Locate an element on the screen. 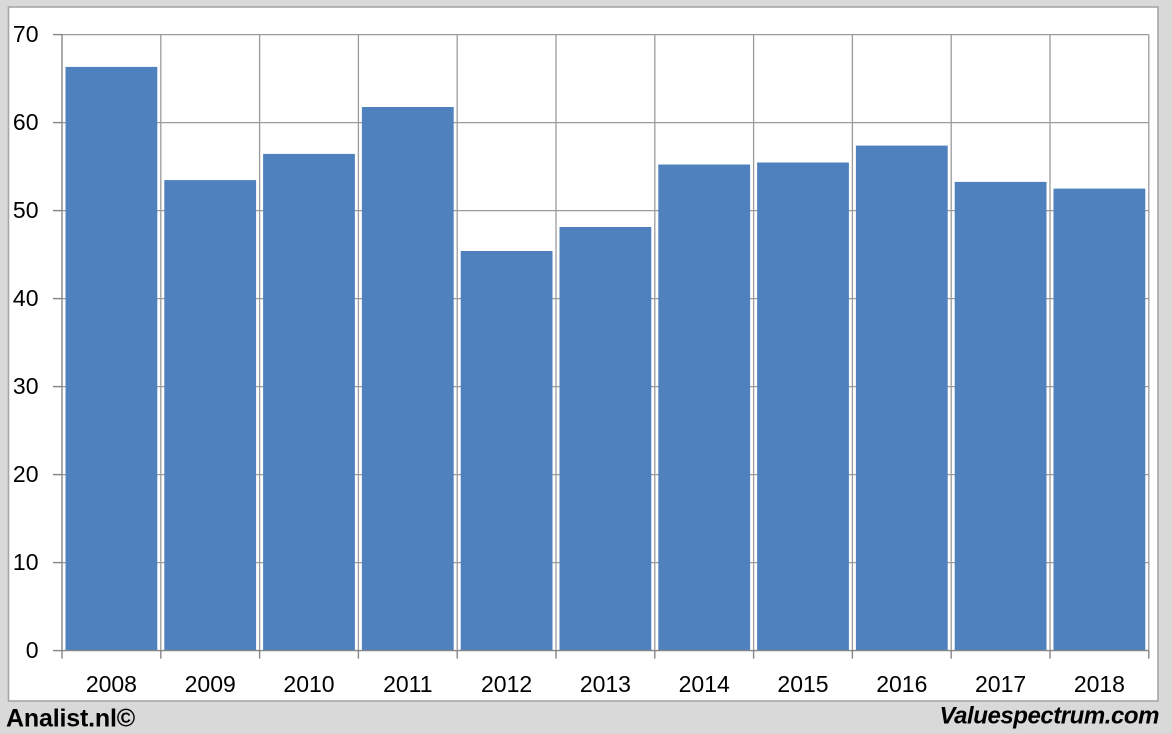  svg-text: Valuespectrum.com is located at coordinates (1049, 716).